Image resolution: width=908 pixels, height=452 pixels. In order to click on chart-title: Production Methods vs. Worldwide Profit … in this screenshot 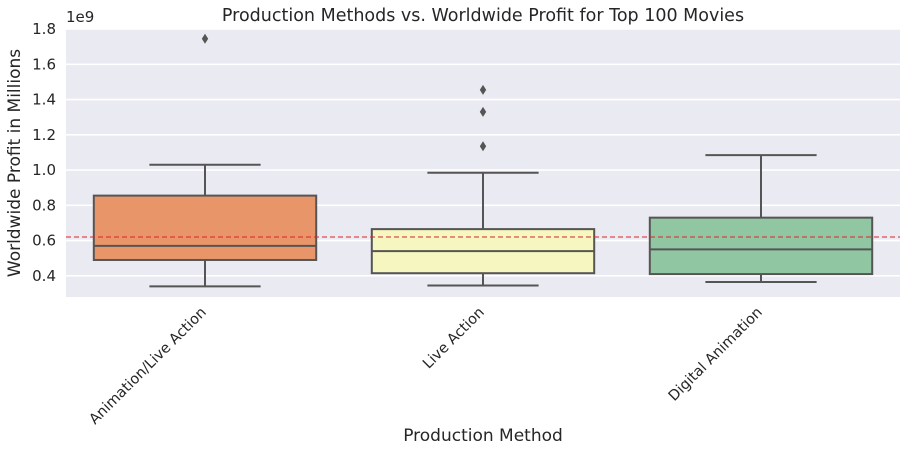, I will do `click(483, 16)`.